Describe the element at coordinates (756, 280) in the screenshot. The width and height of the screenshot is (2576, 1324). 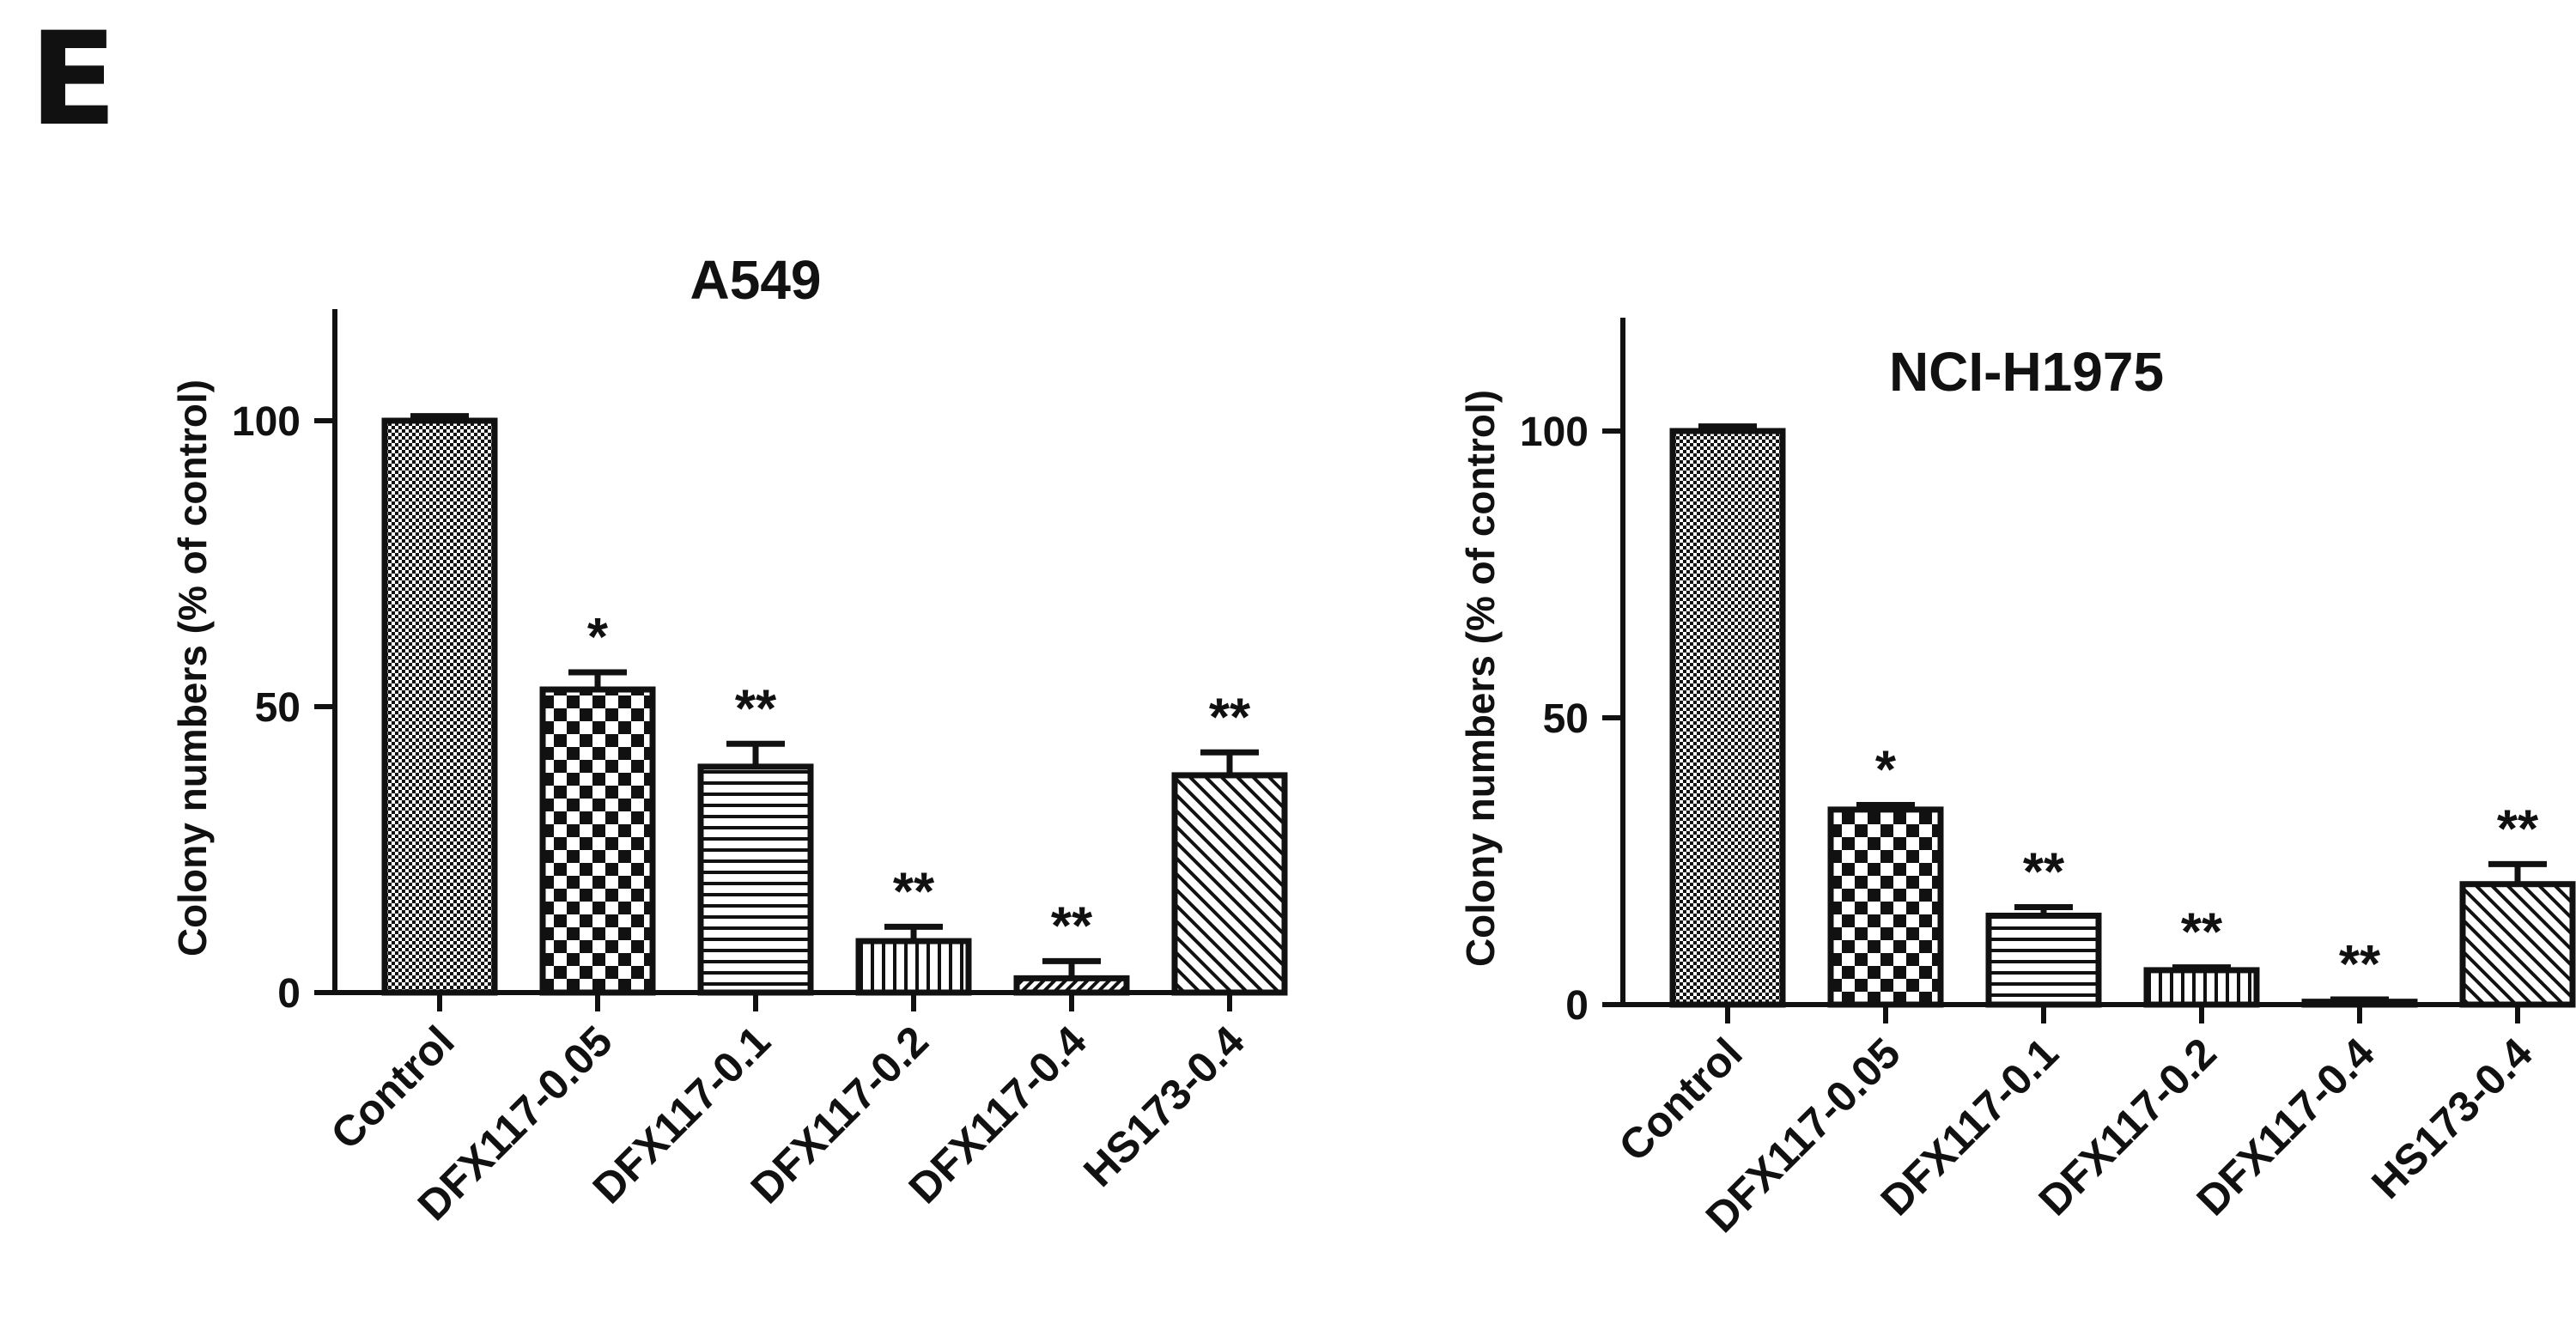
I see `chart-title: A549` at that location.